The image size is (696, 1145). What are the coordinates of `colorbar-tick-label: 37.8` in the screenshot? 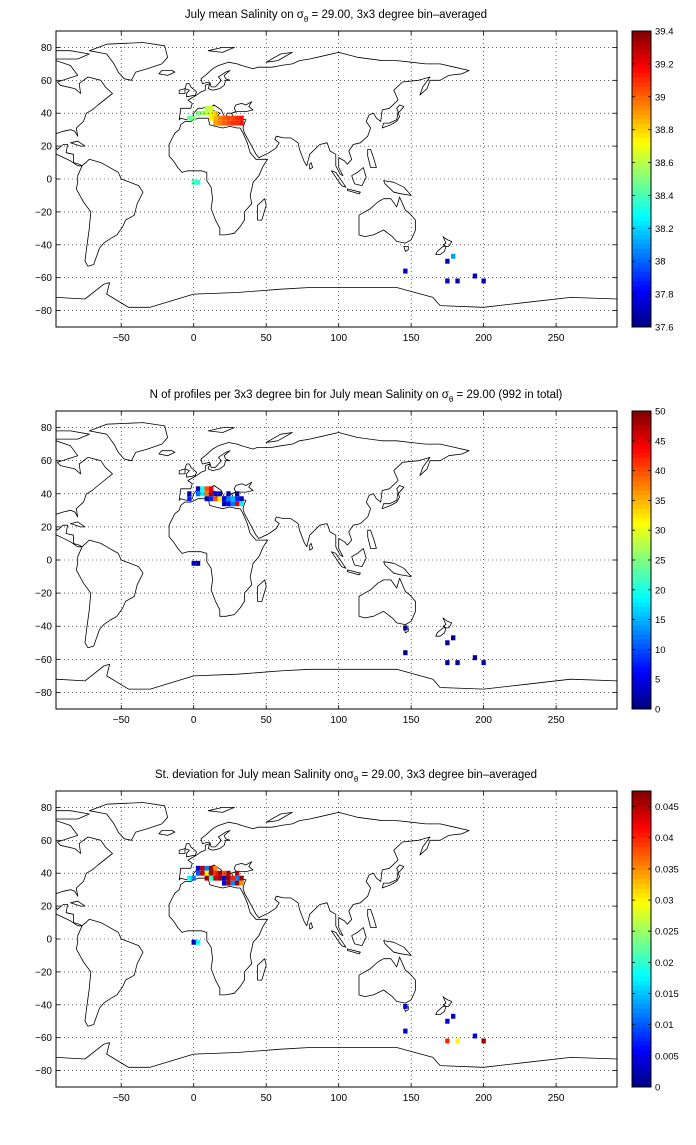 It's located at (664, 295).